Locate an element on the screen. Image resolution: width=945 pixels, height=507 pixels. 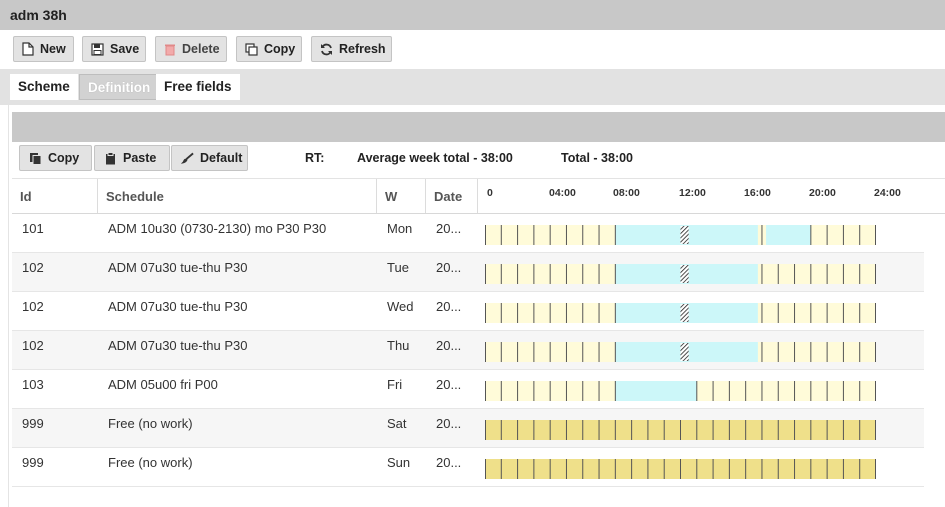
paste-label: Paste is located at coordinates (140, 158).